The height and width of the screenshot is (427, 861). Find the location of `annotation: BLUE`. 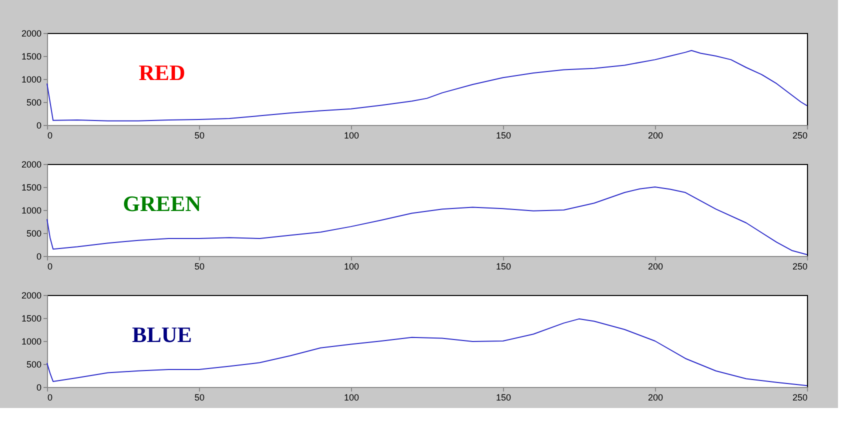

annotation: BLUE is located at coordinates (162, 334).